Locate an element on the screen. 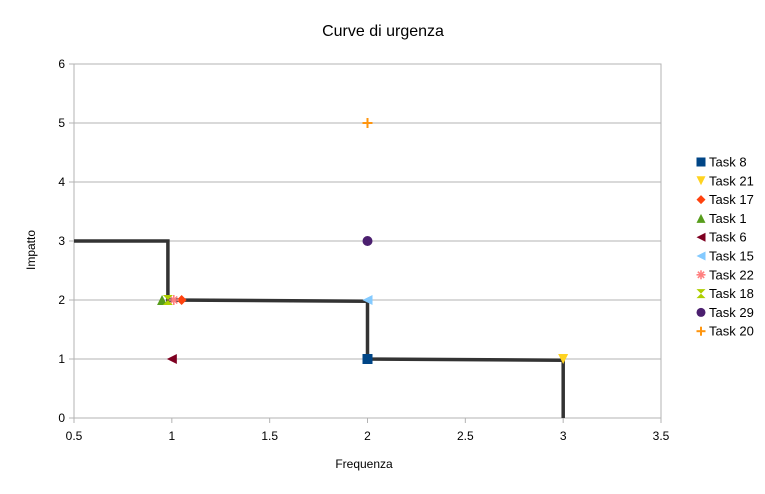  y-tick-label: 0 is located at coordinates (61, 418).